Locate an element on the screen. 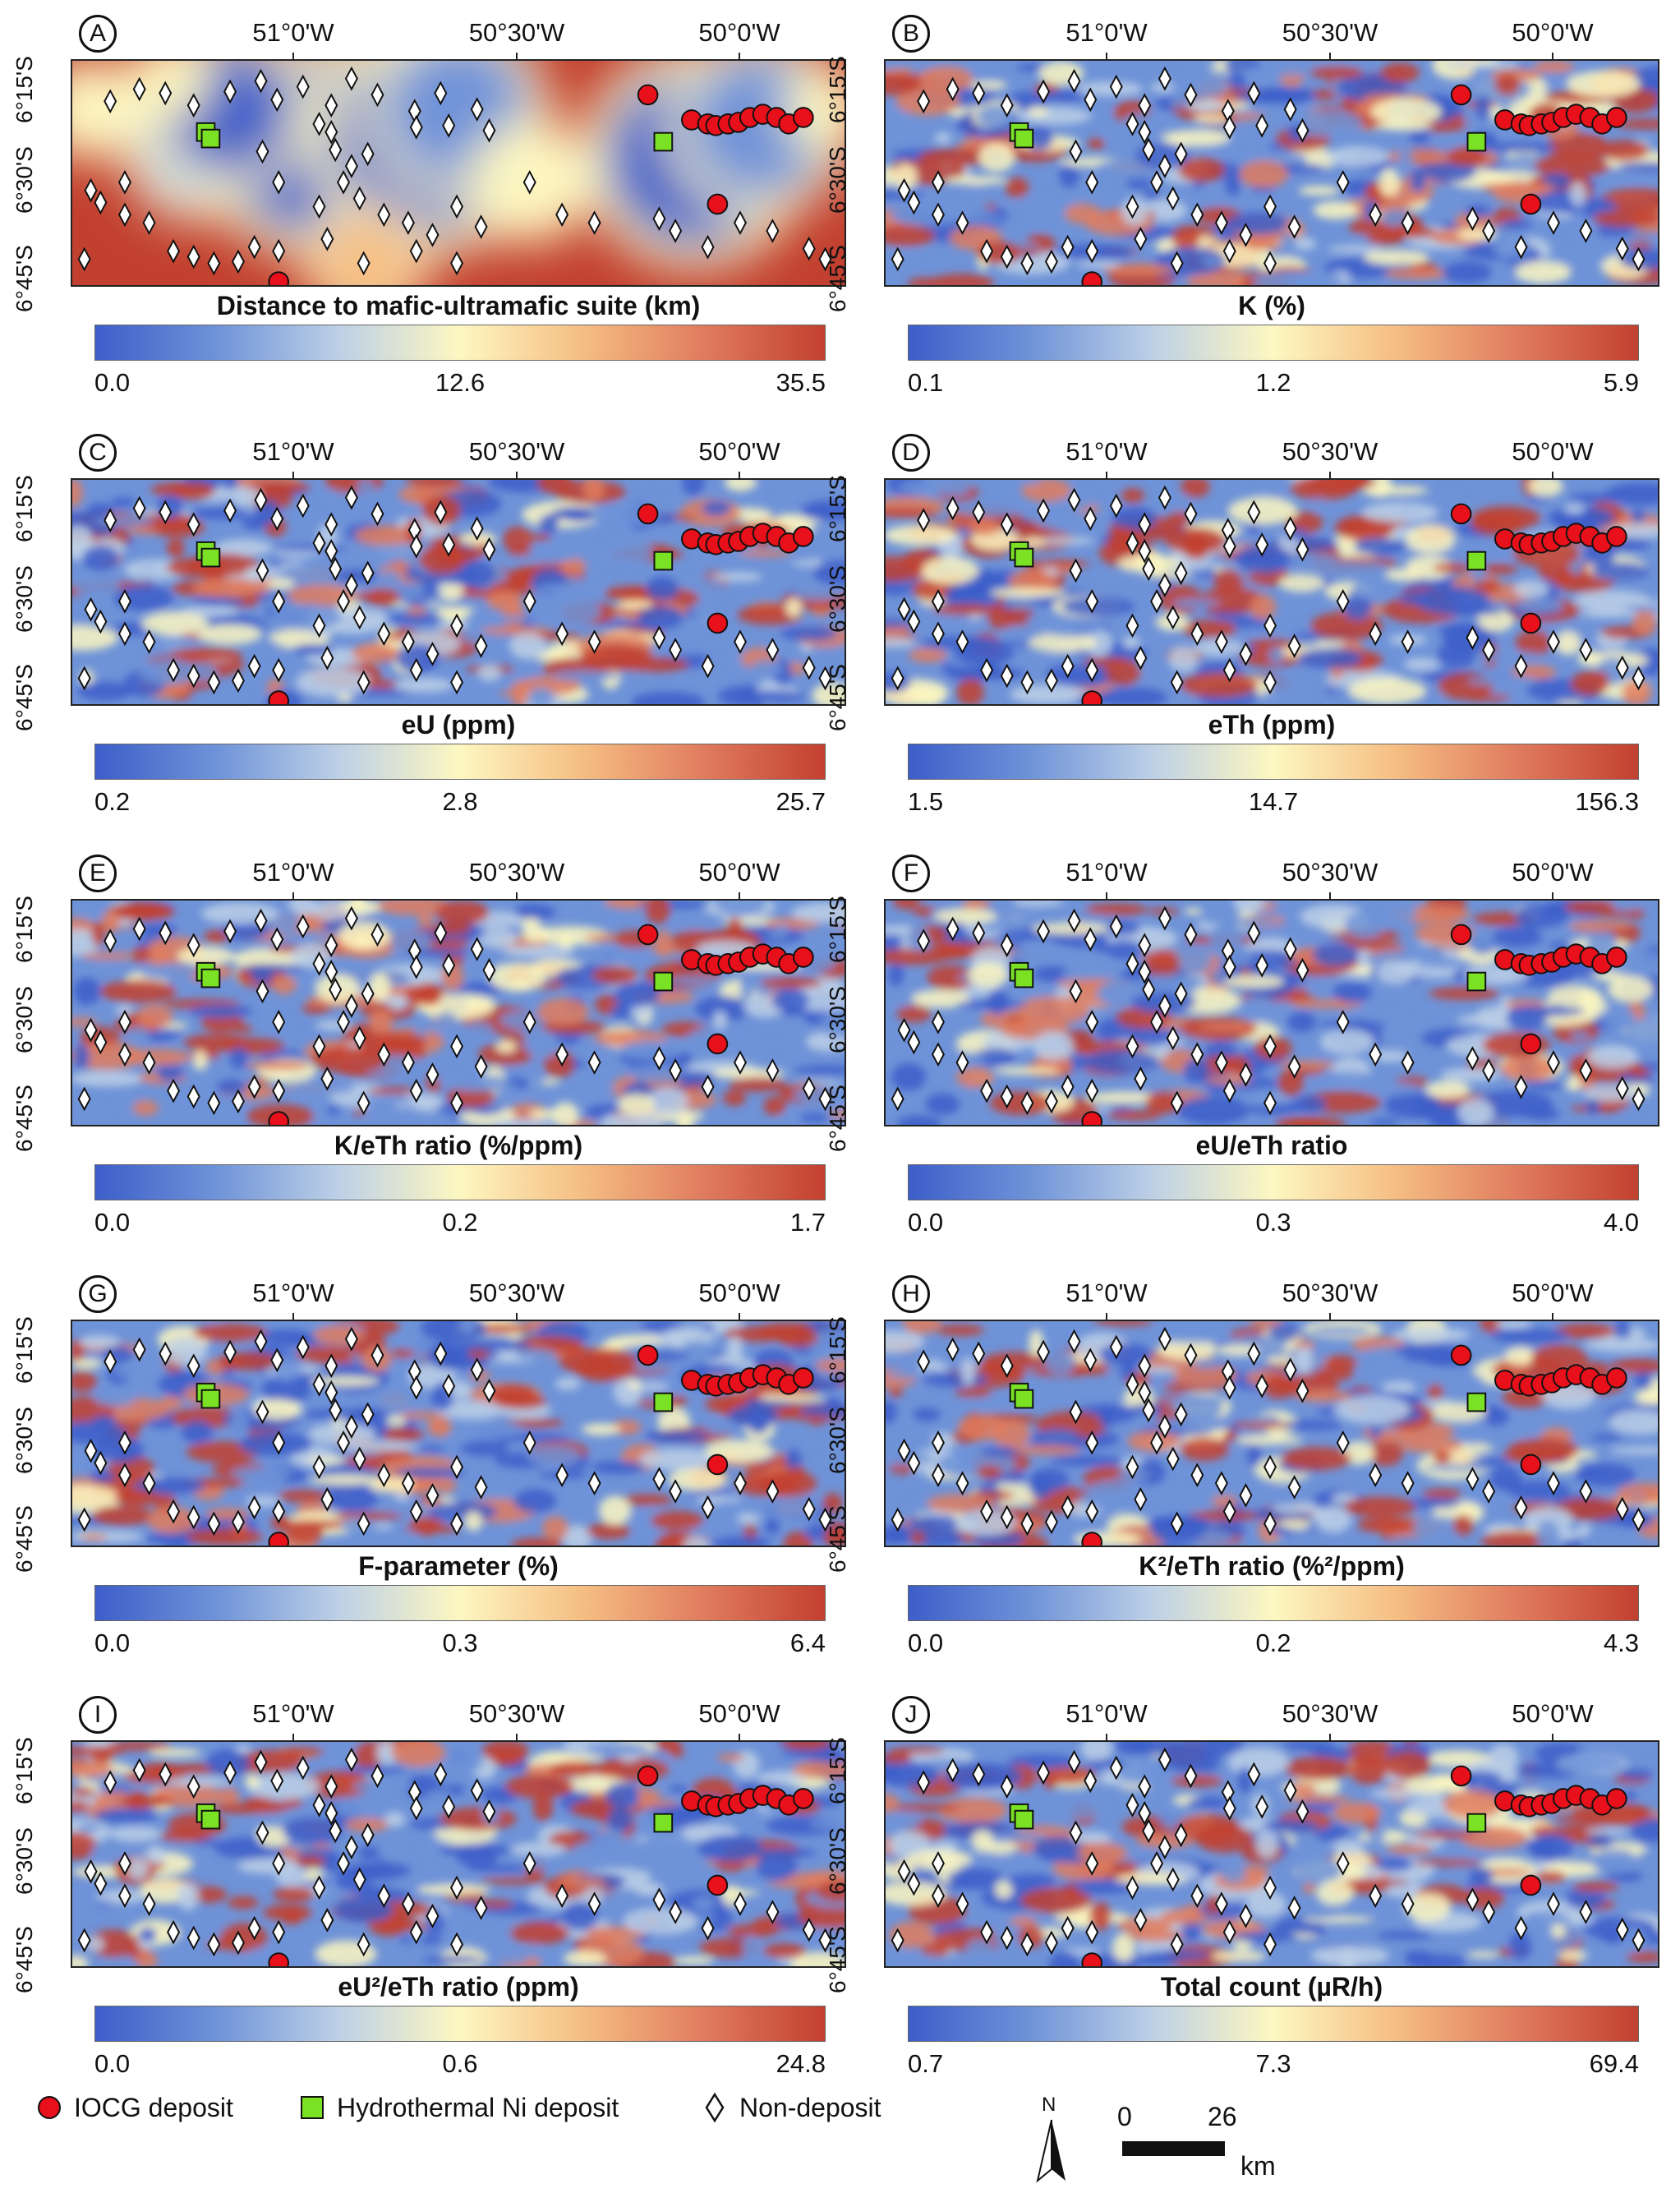 This screenshot has width=1680, height=2193. lat-label: 6°45'S is located at coordinates (24, 1539).